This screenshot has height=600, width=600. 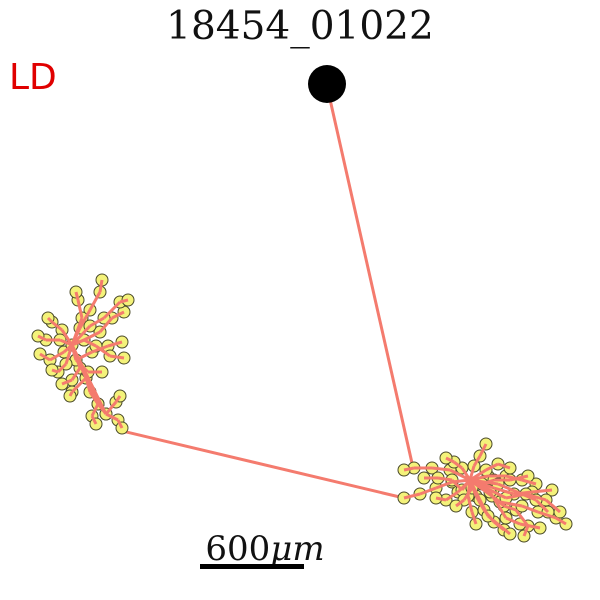 What do you see at coordinates (252, 566) in the screenshot?
I see `scale-bar` at bounding box center [252, 566].